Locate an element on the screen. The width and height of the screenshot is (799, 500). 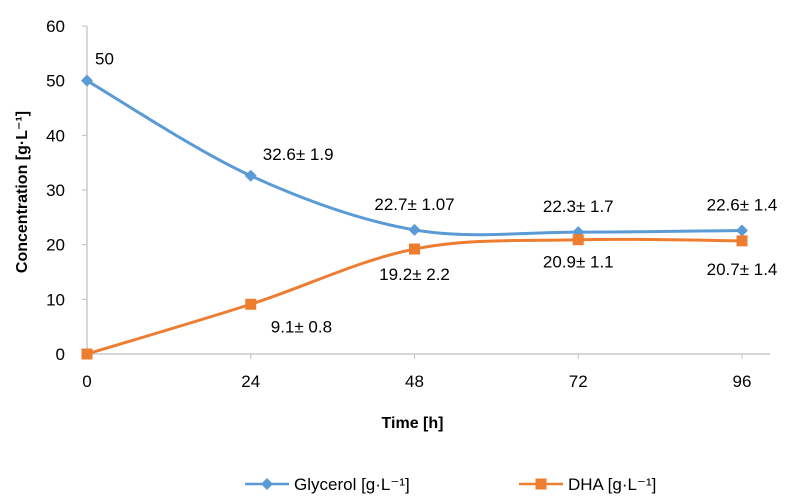
data-label-glycerol: 22.7± 1.07 is located at coordinates (414, 204).